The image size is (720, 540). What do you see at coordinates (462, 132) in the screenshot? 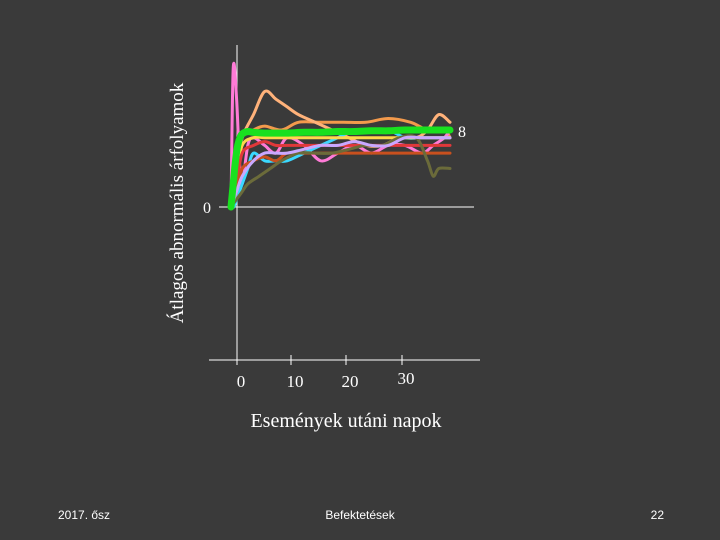
I see `y-tick-label-8: 8` at bounding box center [462, 132].